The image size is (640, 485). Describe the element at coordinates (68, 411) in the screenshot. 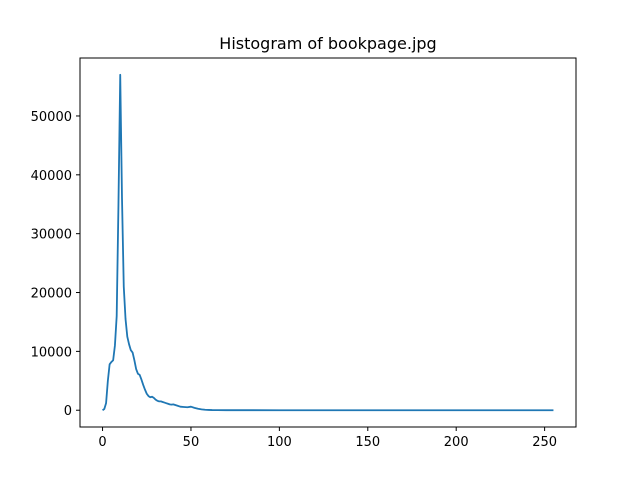

I see `y-tick-label: 0` at that location.